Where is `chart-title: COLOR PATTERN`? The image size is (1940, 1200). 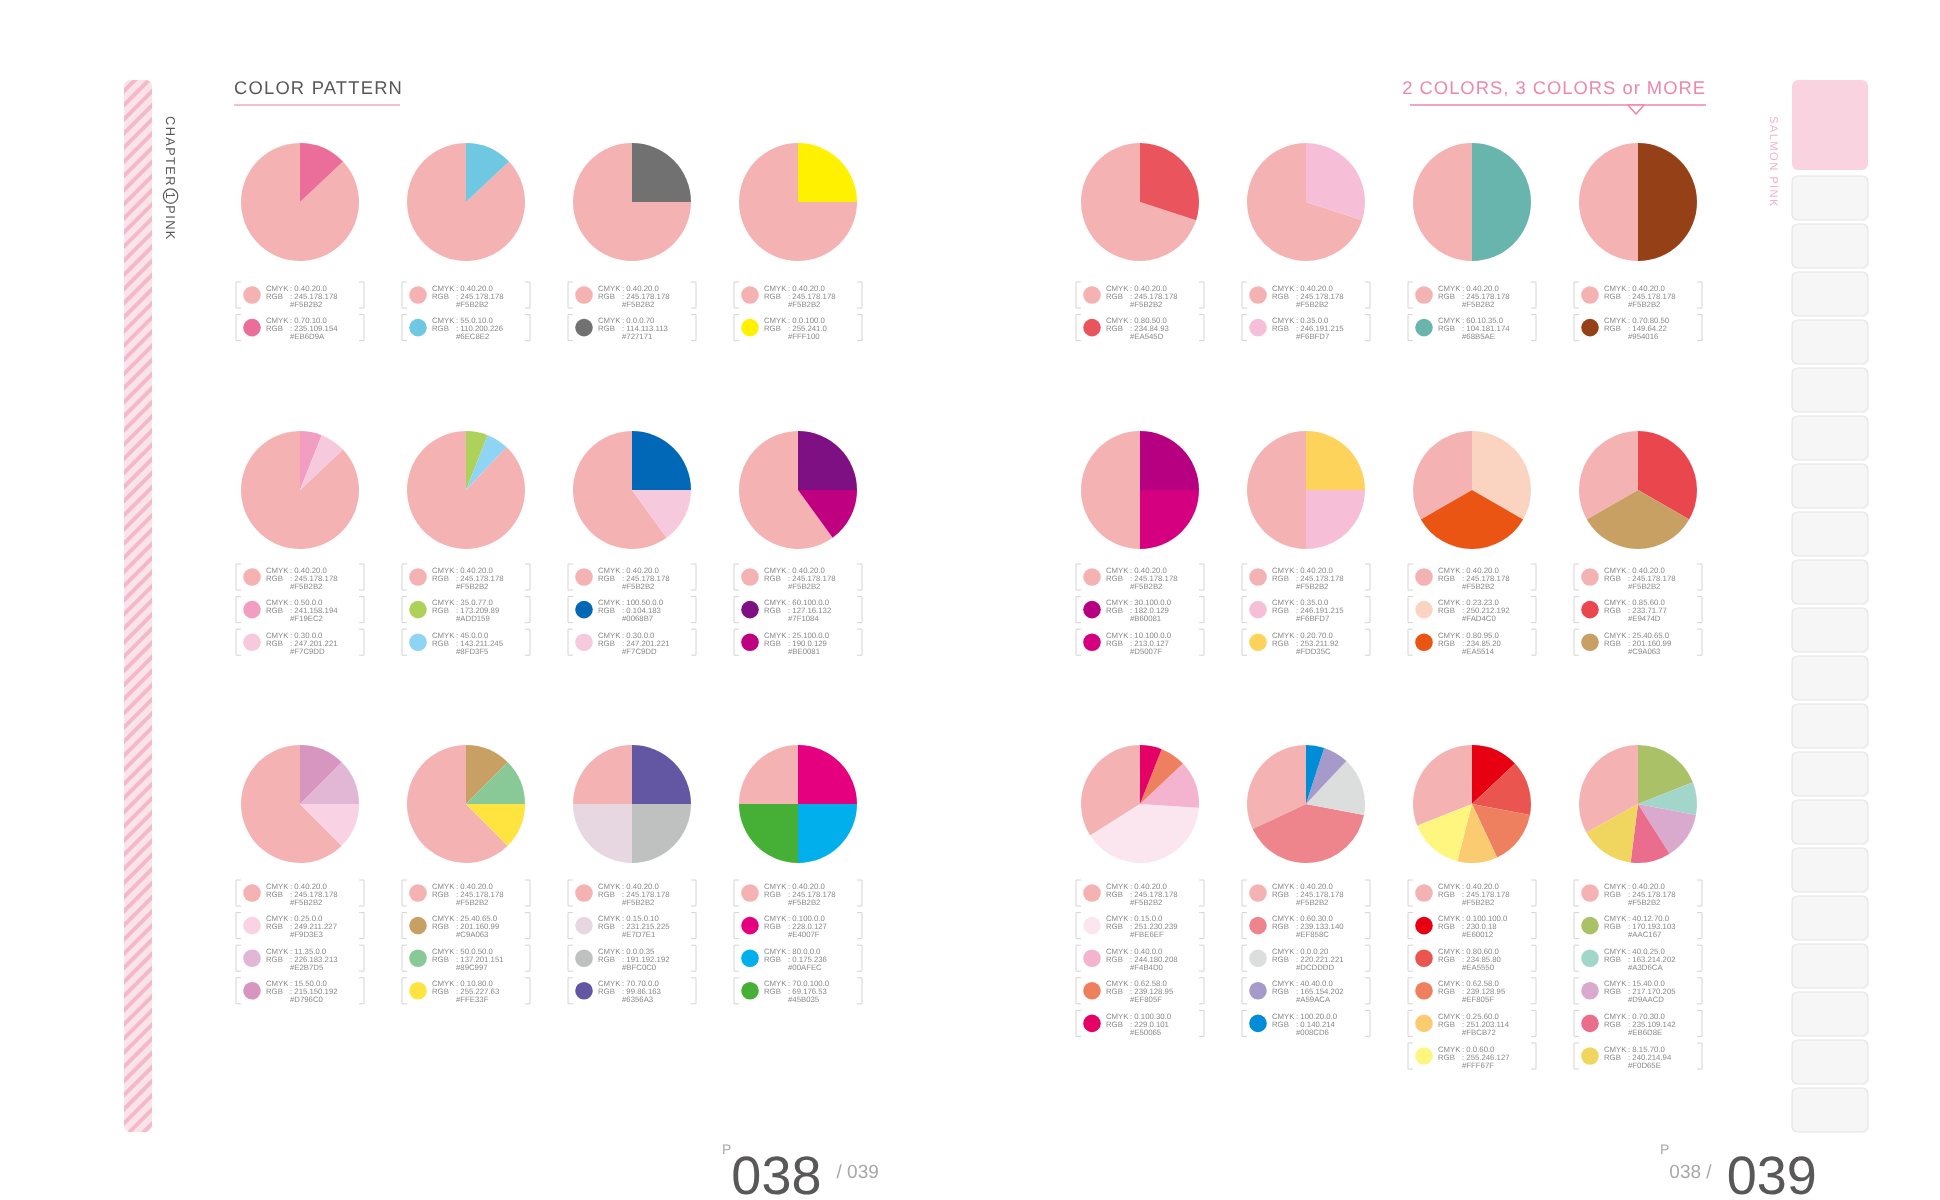 chart-title: COLOR PATTERN is located at coordinates (319, 88).